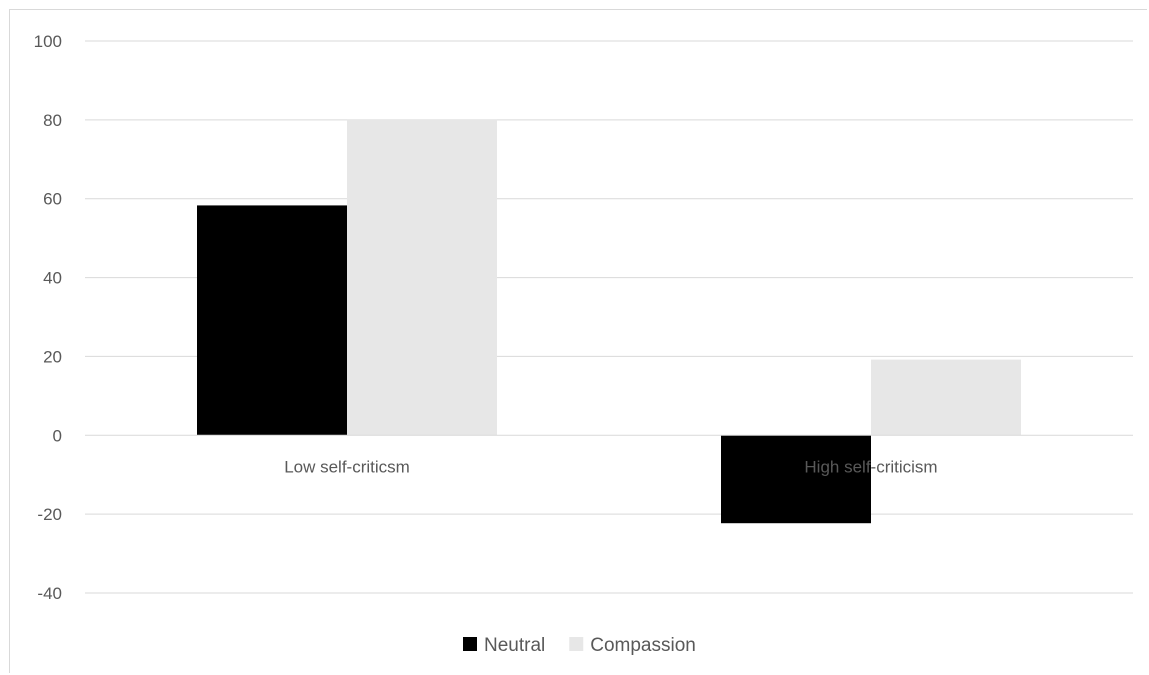 This screenshot has width=1149, height=675. Describe the element at coordinates (576, 644) in the screenshot. I see `legend-swatch-compassion` at that location.